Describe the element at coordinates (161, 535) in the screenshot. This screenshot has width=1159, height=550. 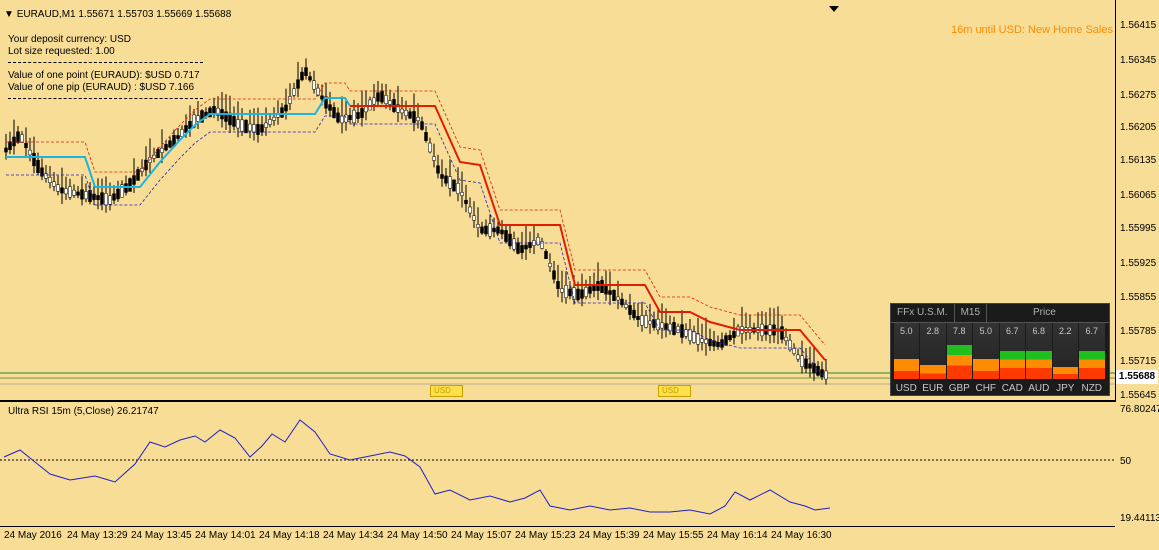
I see `time-tick: 24 May 13:45` at that location.